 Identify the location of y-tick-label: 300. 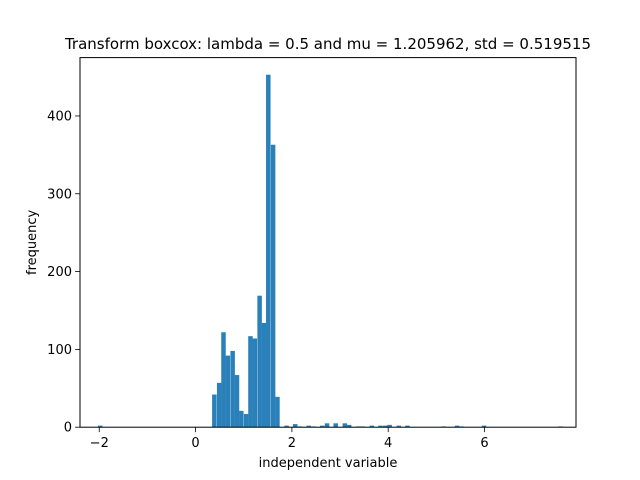
(59, 194).